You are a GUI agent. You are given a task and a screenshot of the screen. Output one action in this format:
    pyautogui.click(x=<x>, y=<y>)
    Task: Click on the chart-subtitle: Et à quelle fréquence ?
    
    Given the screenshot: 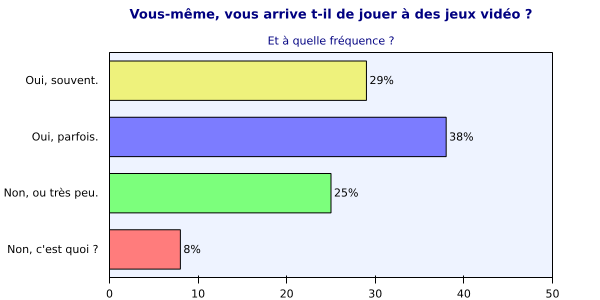 What is the action you would take?
    pyautogui.click(x=331, y=41)
    